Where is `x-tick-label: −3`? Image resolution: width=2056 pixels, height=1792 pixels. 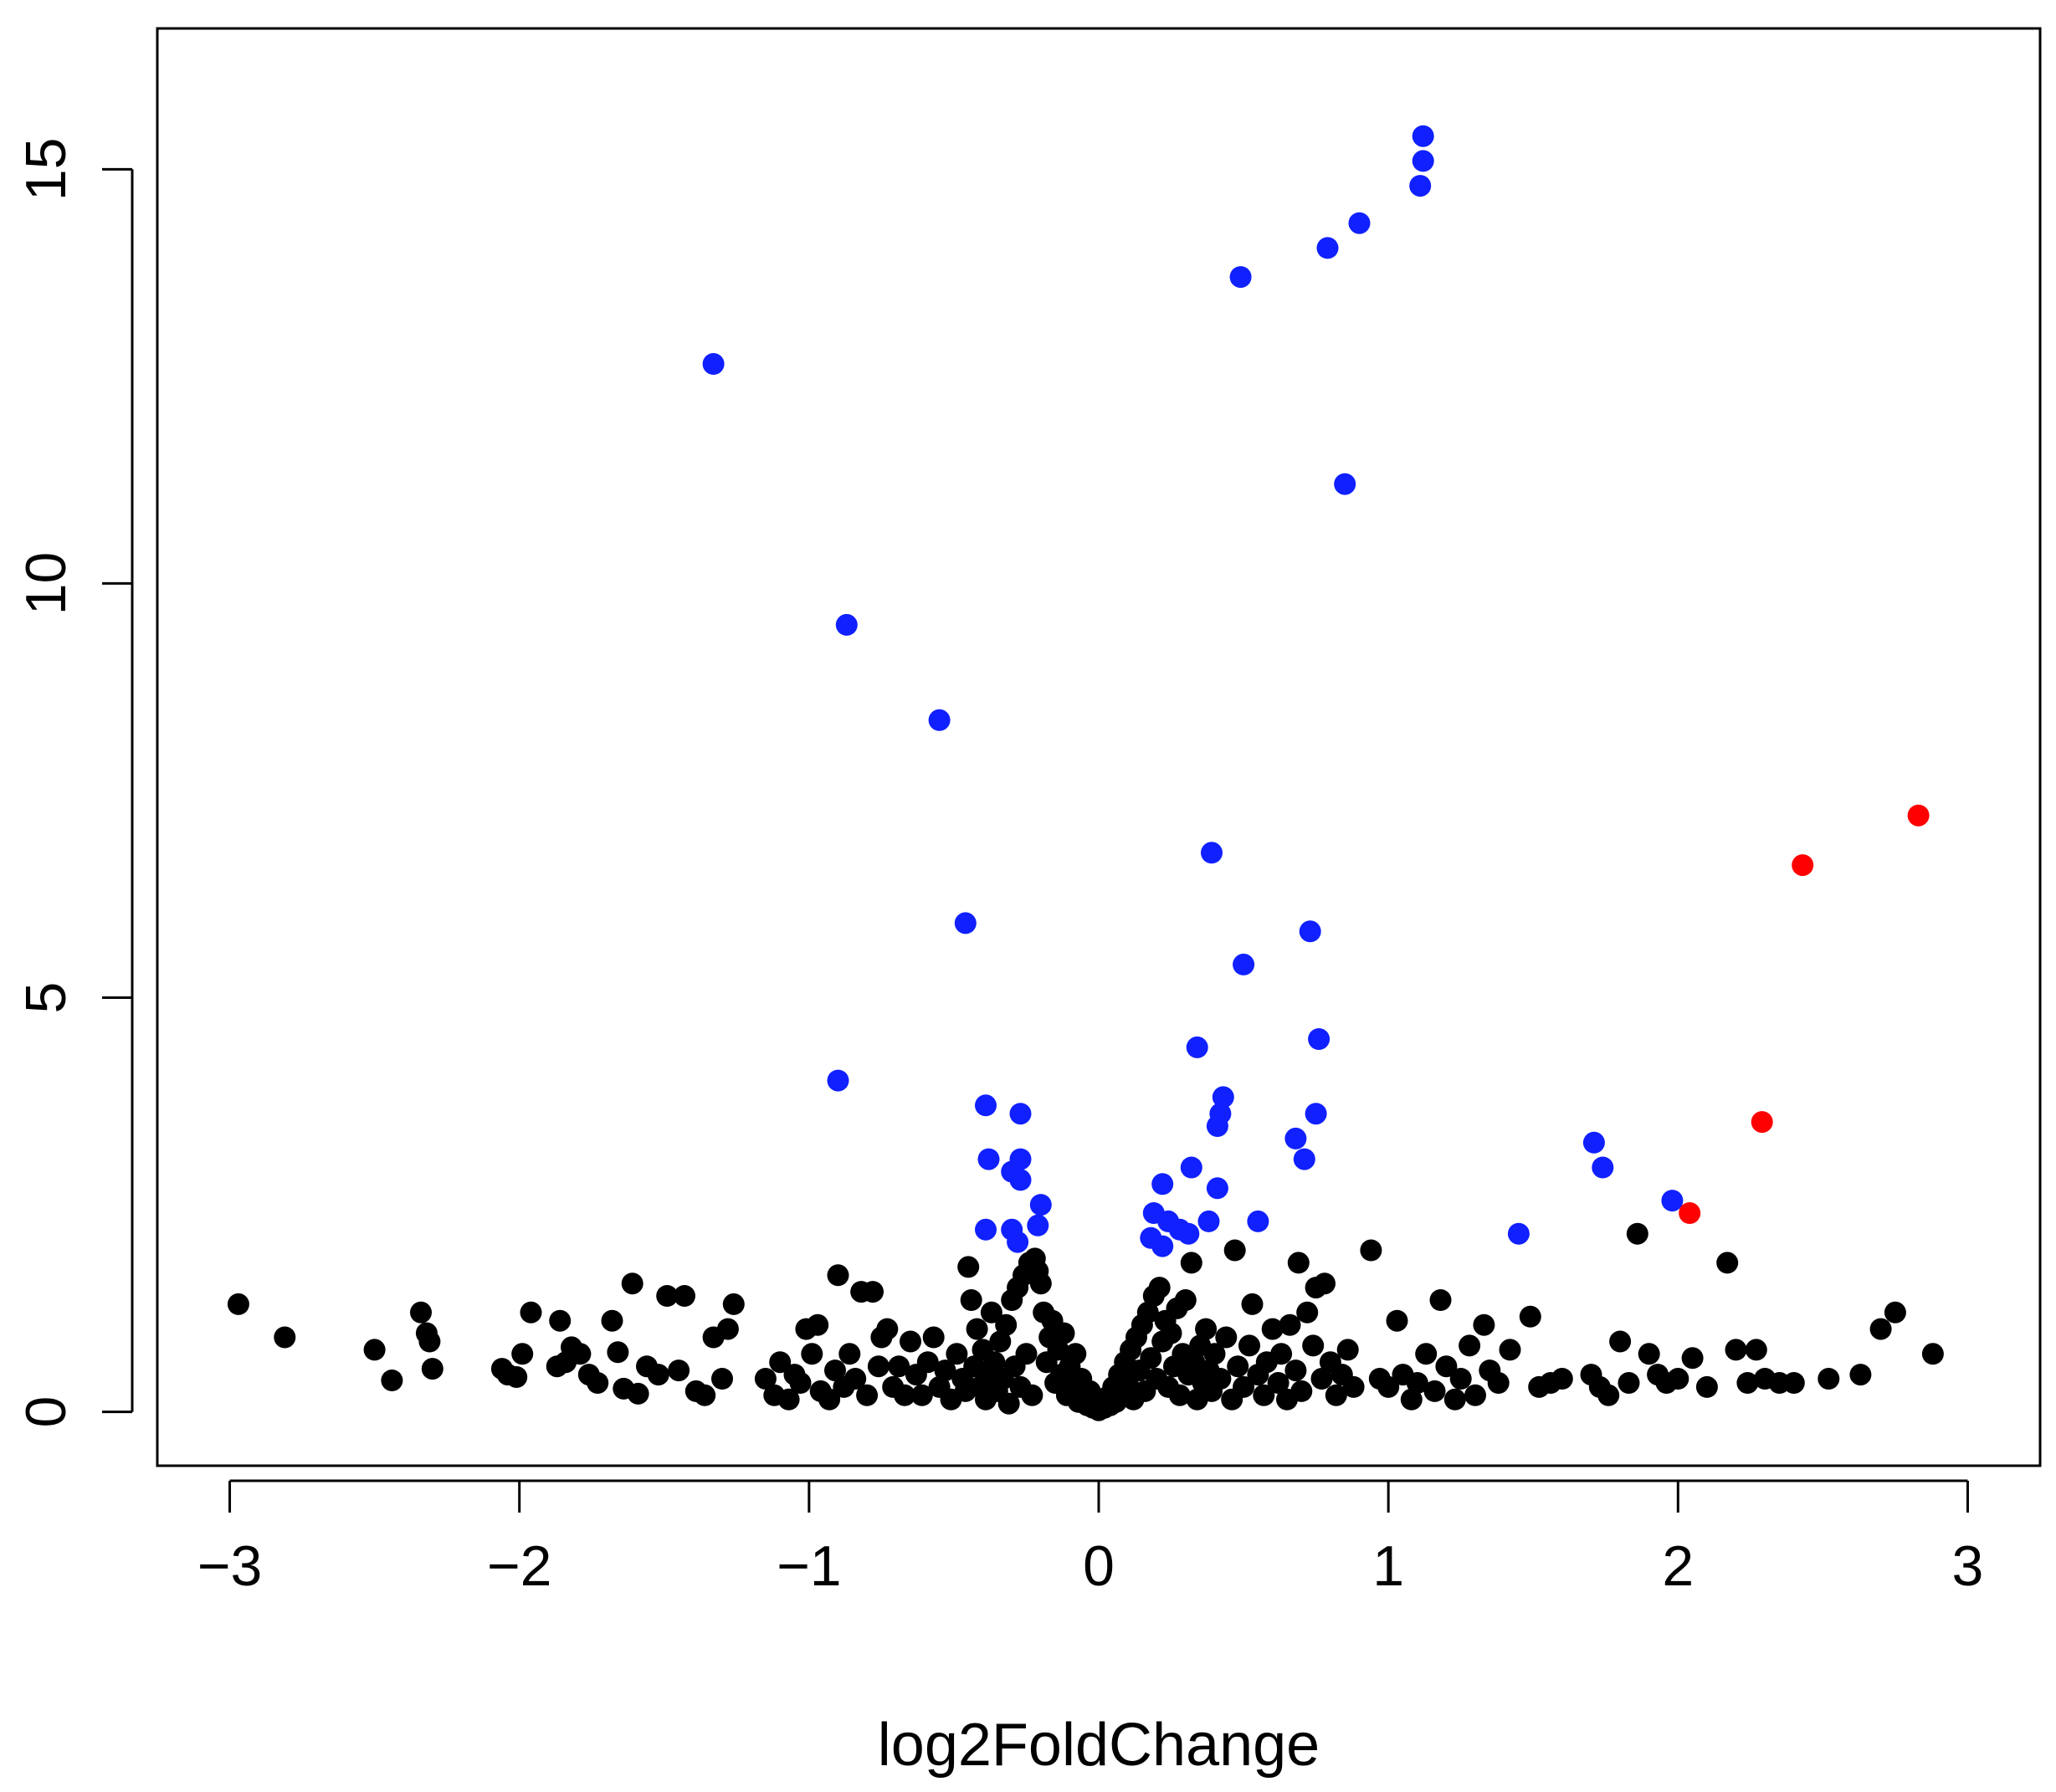 x-tick-label: −3 is located at coordinates (230, 1566).